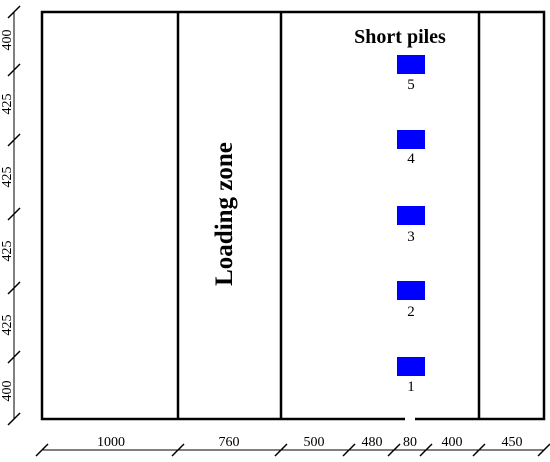 The image size is (550, 462). What do you see at coordinates (411, 85) in the screenshot?
I see `pile-5-label: 5` at bounding box center [411, 85].